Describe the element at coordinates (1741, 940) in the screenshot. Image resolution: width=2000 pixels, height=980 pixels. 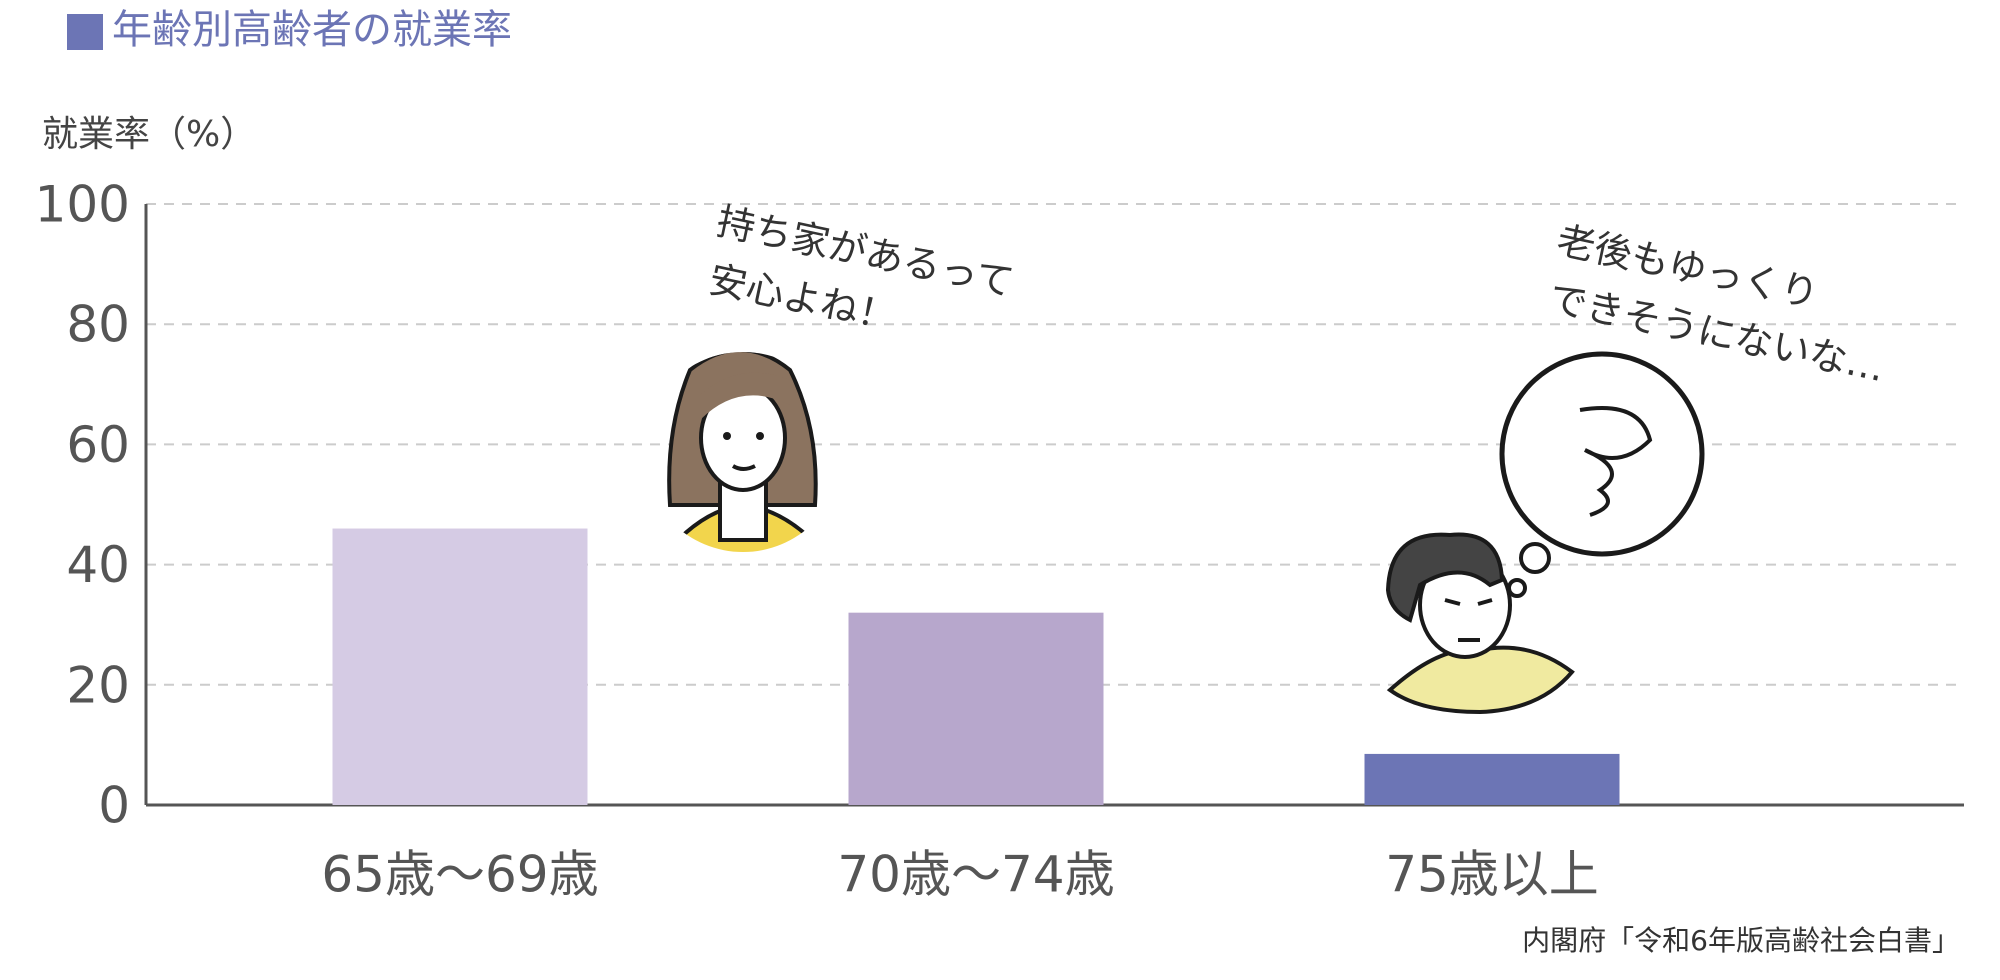
I see `source: 内閣府「令和6年版高齢社会白書」` at that location.